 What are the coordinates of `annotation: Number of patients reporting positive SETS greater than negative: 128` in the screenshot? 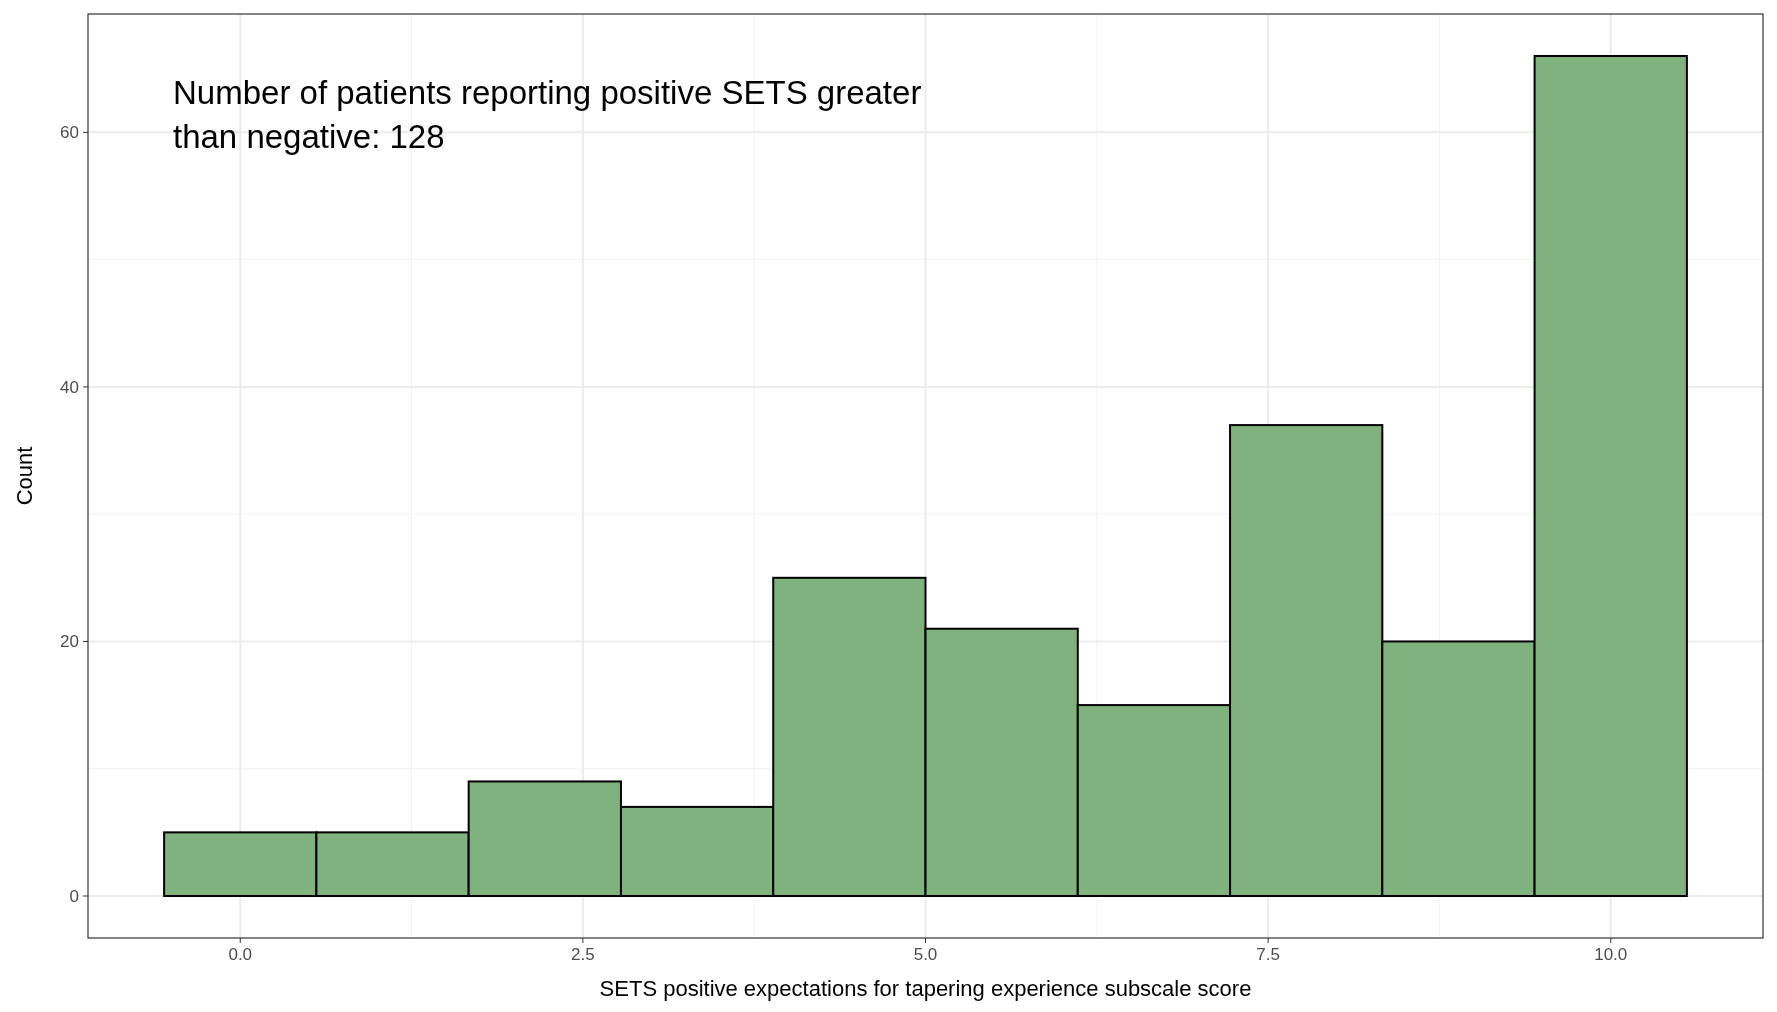 It's located at (547, 114).